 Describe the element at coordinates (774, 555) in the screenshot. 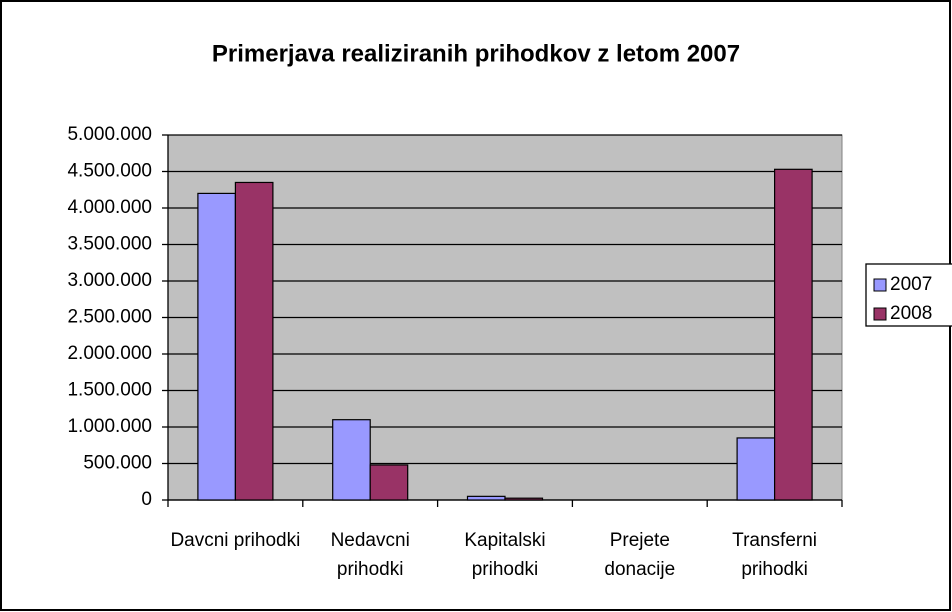

I see `x-tick-label: Transferni prihodki` at that location.